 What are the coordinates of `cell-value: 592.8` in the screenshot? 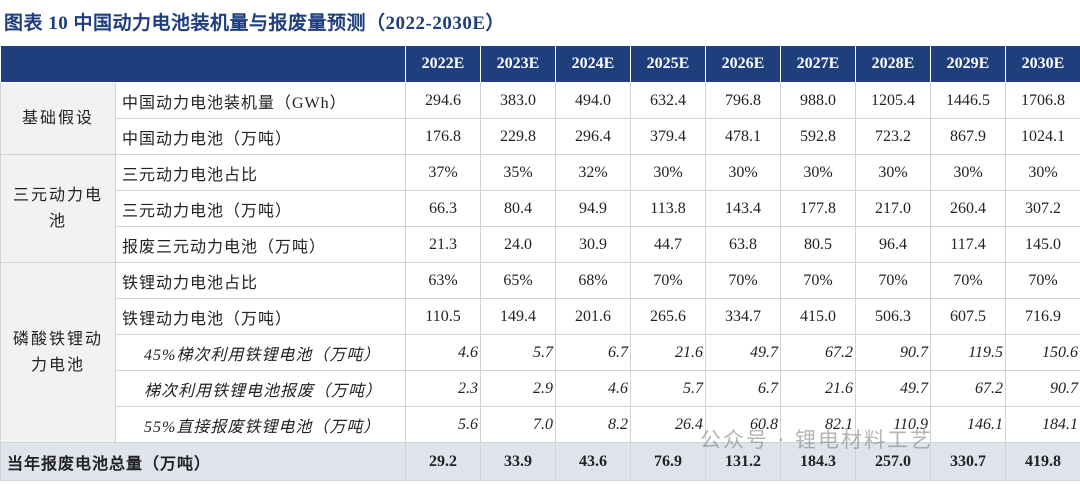 It's located at (818, 136).